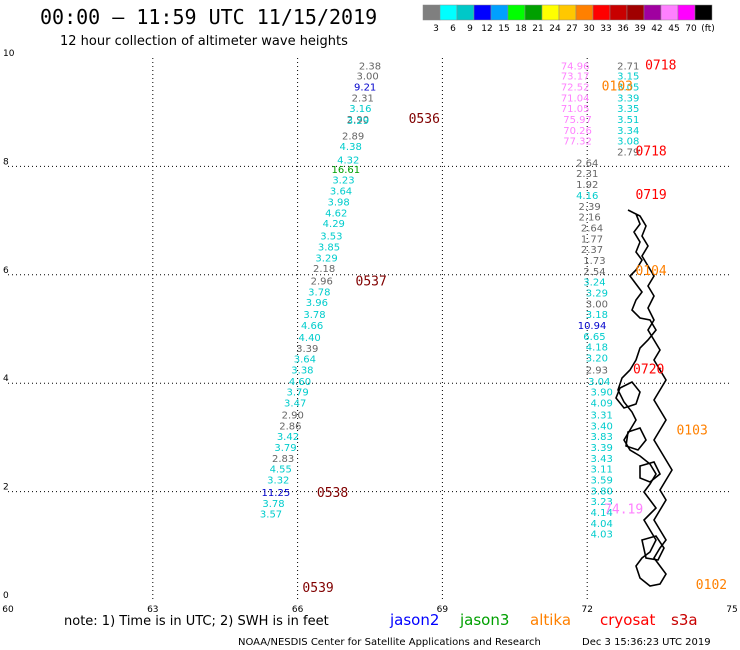 Image resolution: width=740 pixels, height=650 pixels. What do you see at coordinates (310, 338) in the screenshot?
I see `wave-height-value: 4.40` at bounding box center [310, 338].